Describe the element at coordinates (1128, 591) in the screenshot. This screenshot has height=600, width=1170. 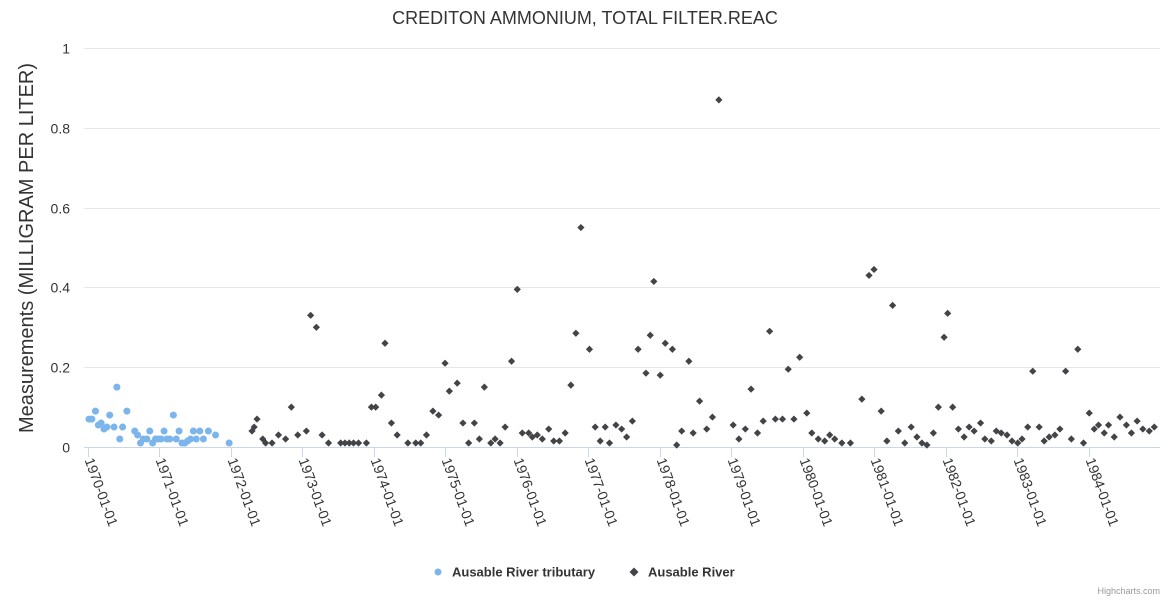
I see `credits: Highcharts.com` at that location.